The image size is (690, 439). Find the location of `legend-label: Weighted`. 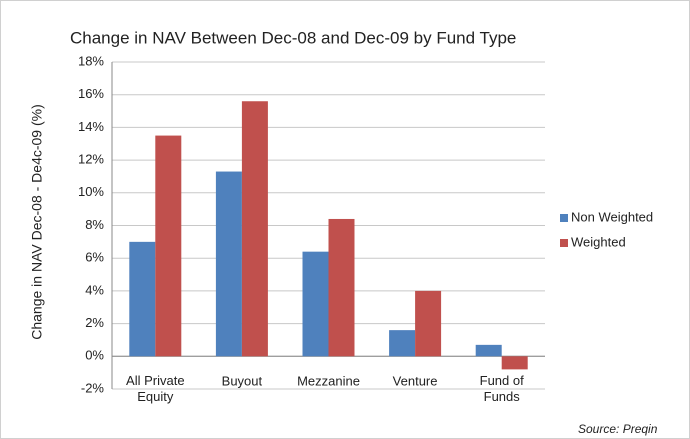

legend-label: Weighted is located at coordinates (598, 241).